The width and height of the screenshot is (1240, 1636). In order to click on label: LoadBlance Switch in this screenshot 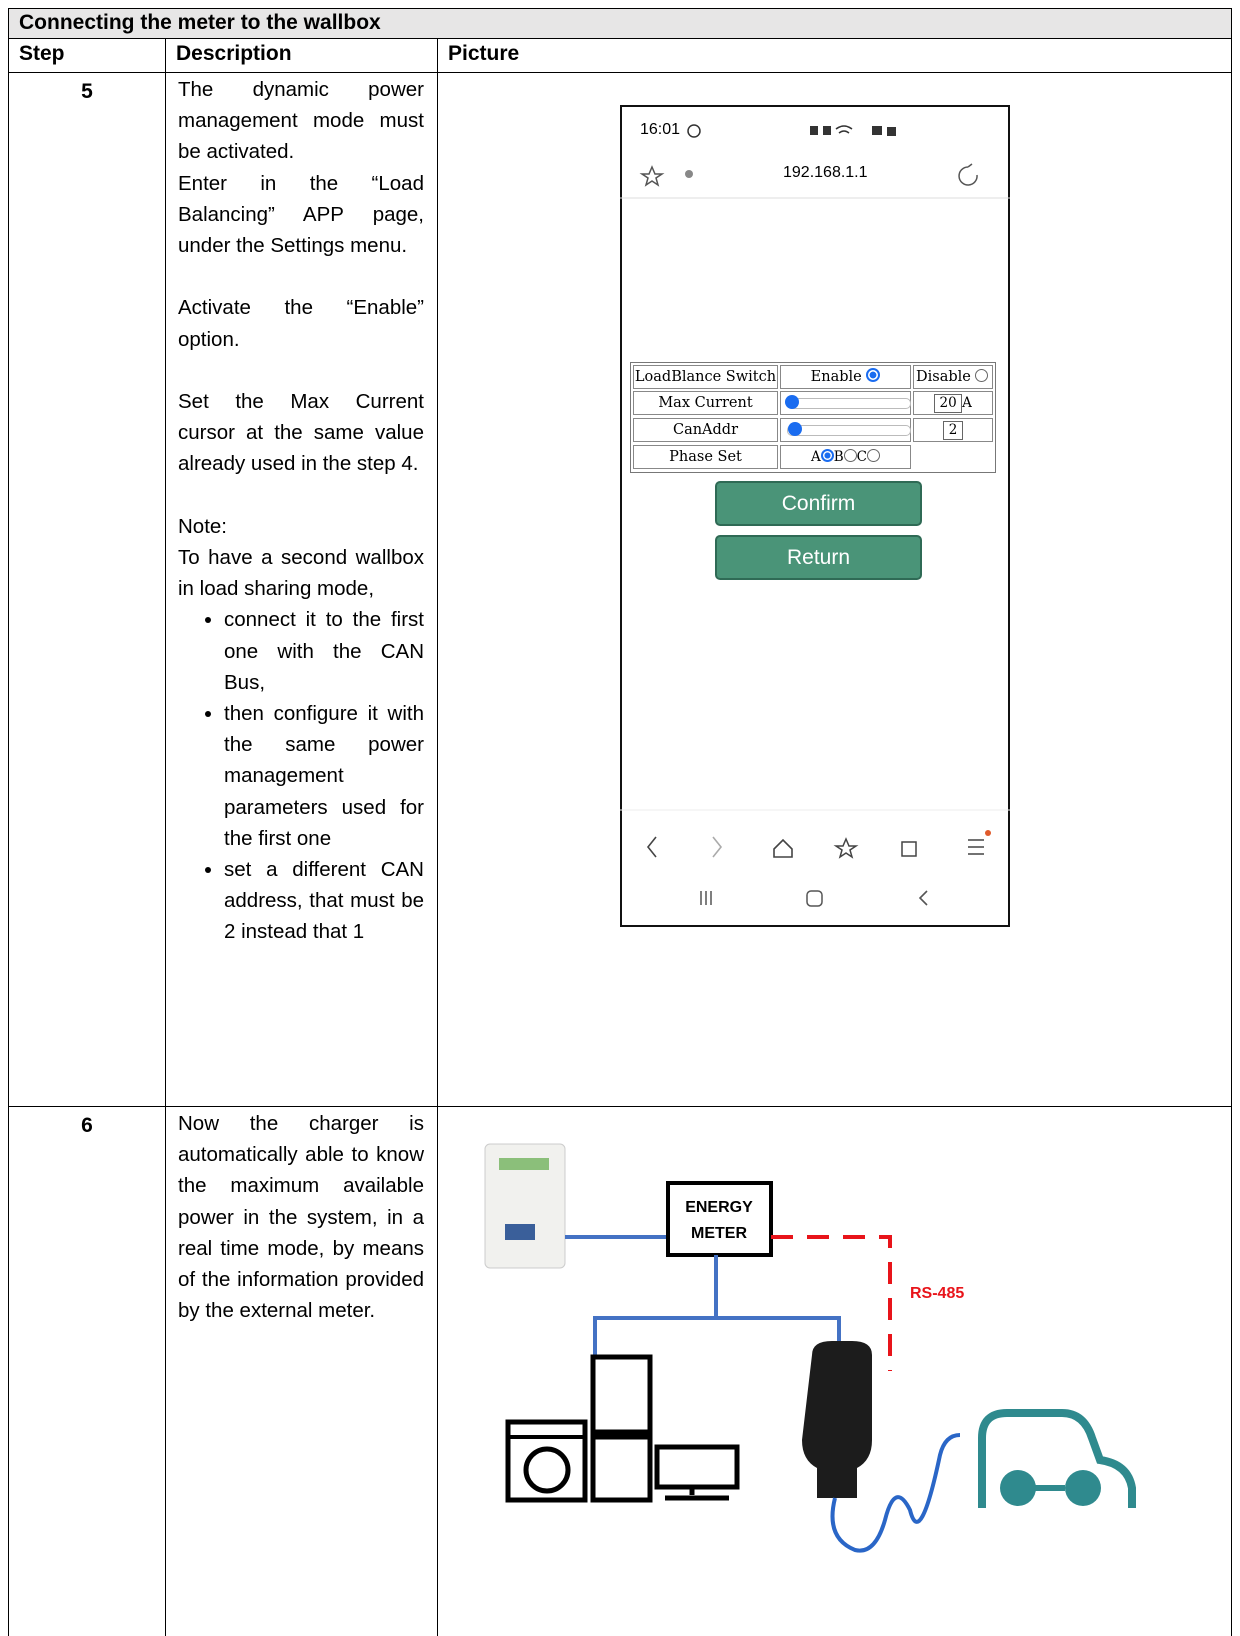, I will do `click(705, 377)`.